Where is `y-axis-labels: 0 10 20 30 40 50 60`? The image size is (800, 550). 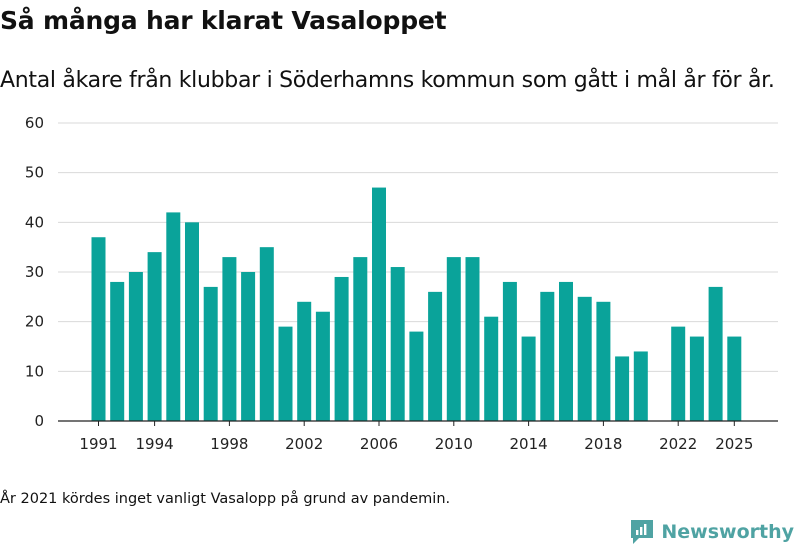 y-axis-labels: 0 10 20 30 40 50 60 is located at coordinates (34, 272).